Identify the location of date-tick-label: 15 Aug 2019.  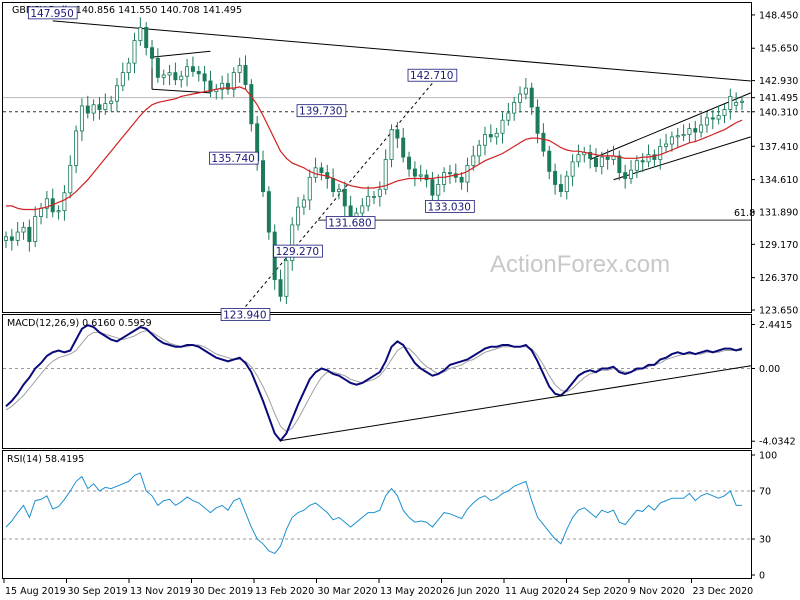
(35, 591).